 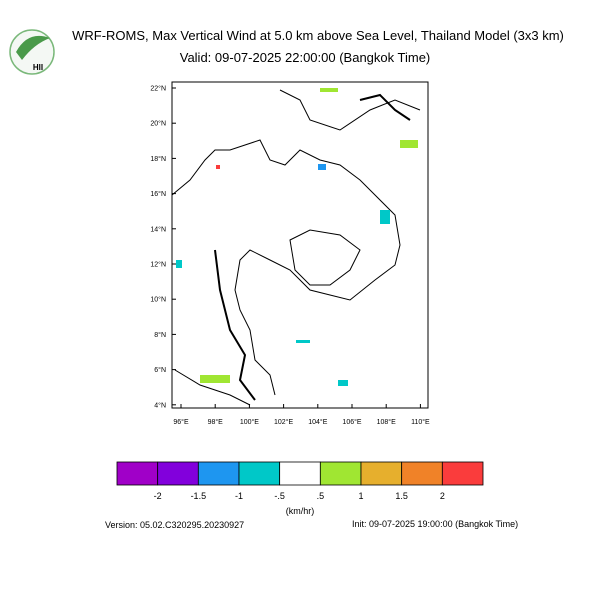 What do you see at coordinates (33, 47) in the screenshot?
I see `logo-leaf` at bounding box center [33, 47].